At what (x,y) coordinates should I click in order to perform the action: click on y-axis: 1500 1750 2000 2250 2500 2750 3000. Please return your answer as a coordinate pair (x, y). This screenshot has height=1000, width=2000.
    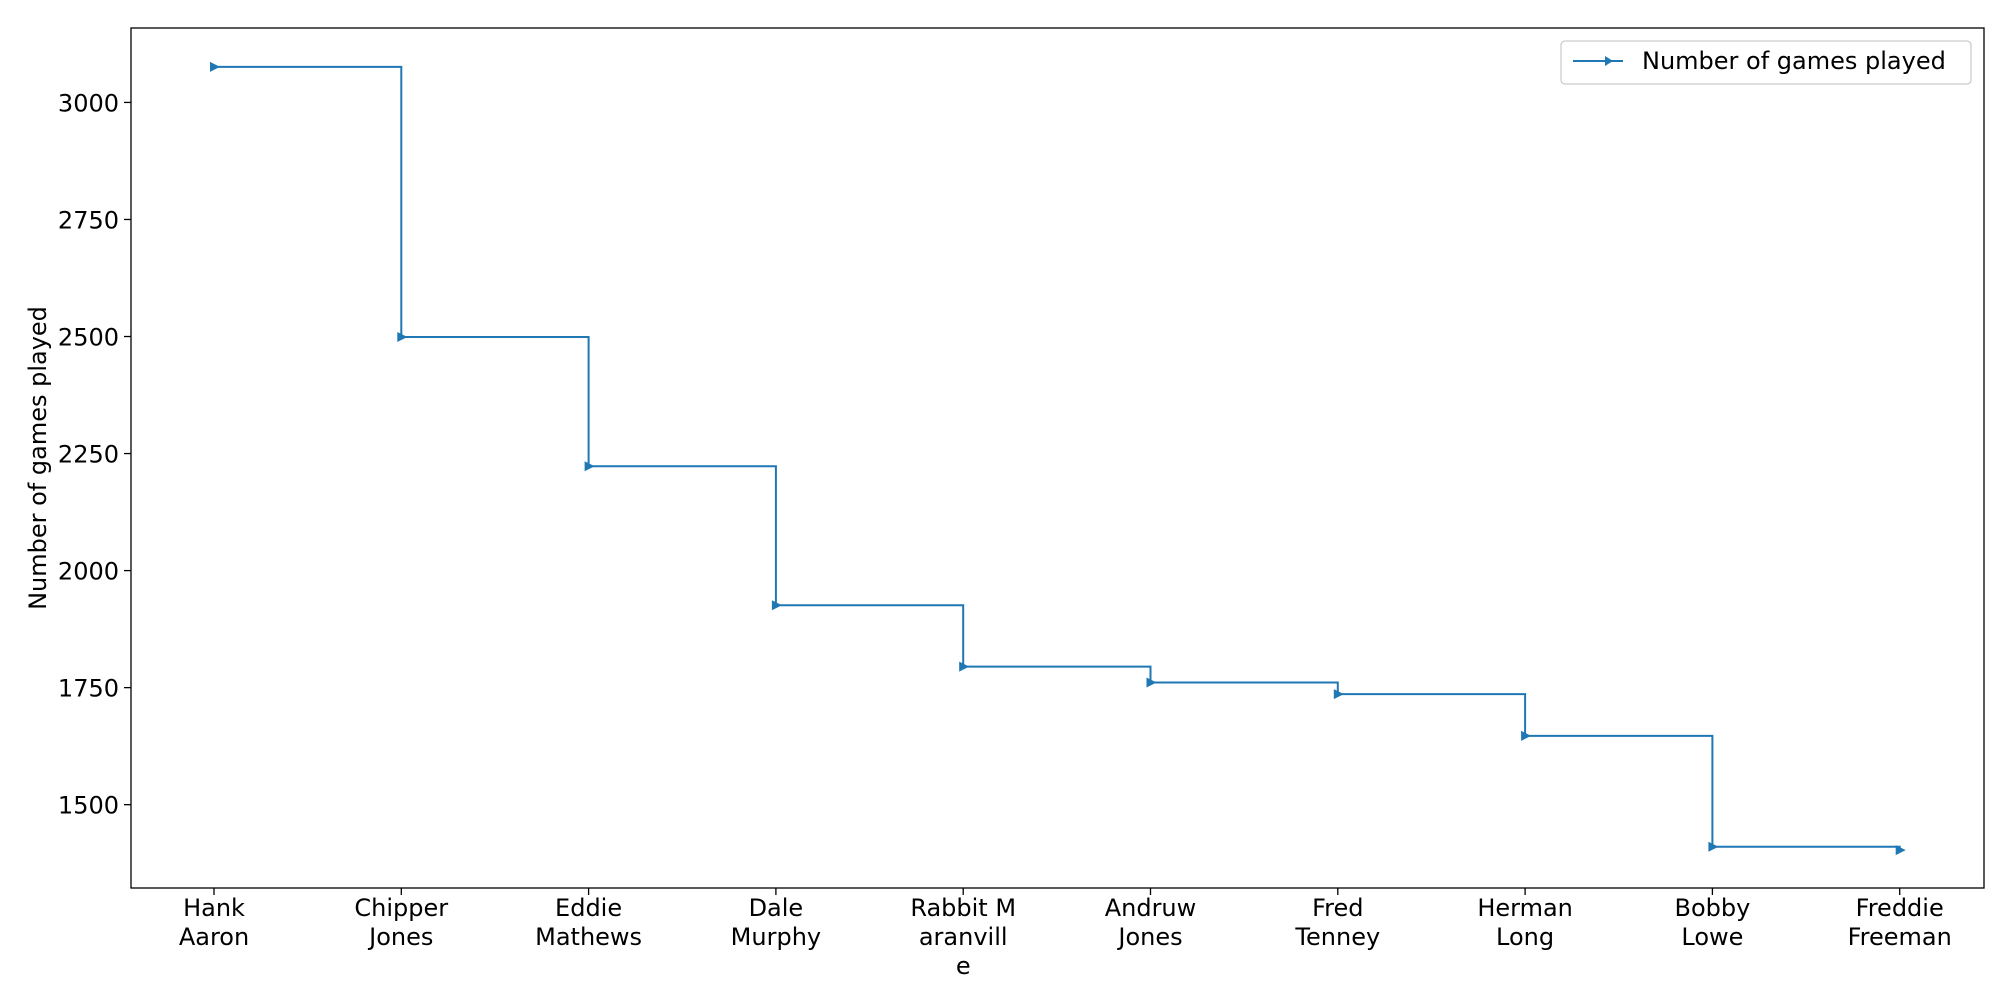
    Looking at the image, I should click on (94, 454).